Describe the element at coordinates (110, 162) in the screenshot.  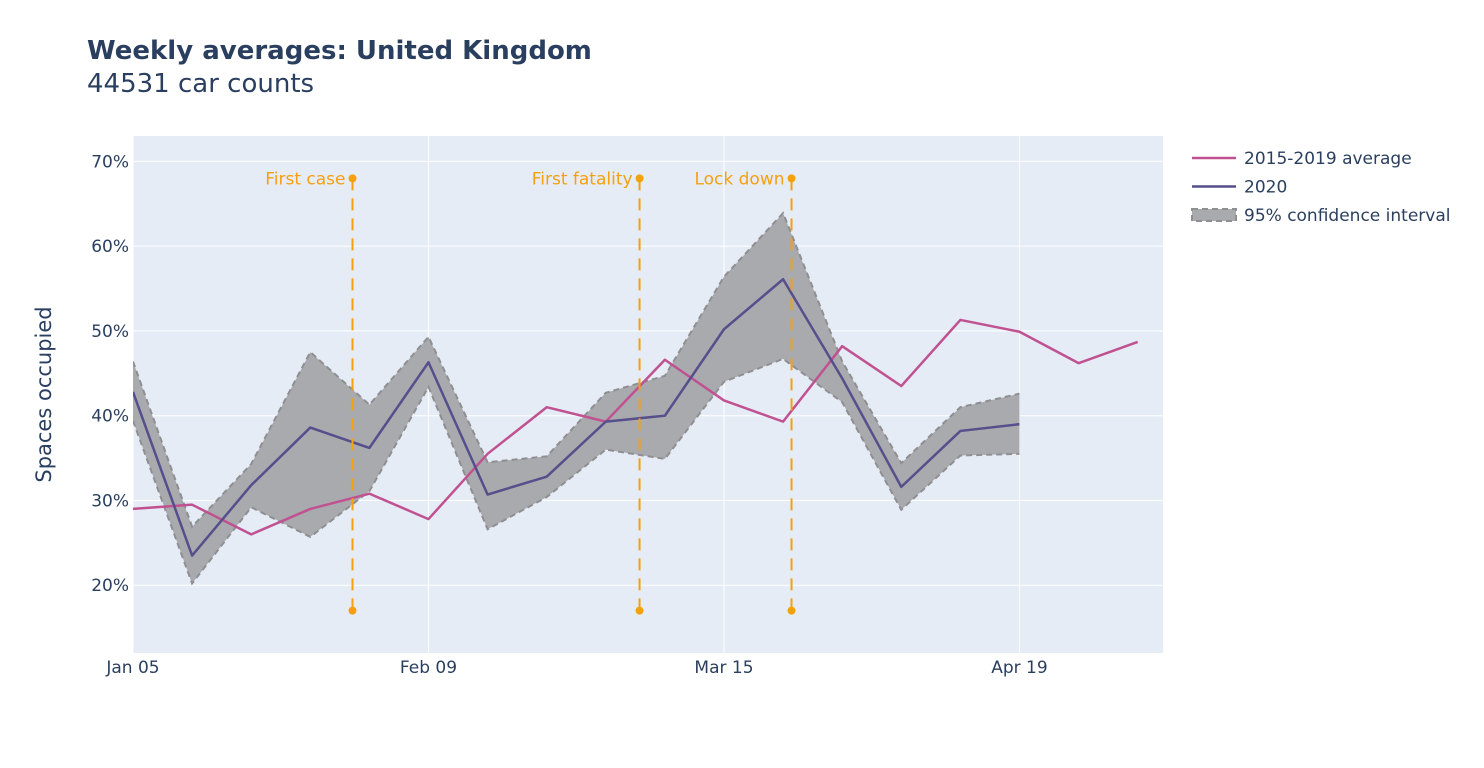
I see `y-tick-label: 70%` at that location.